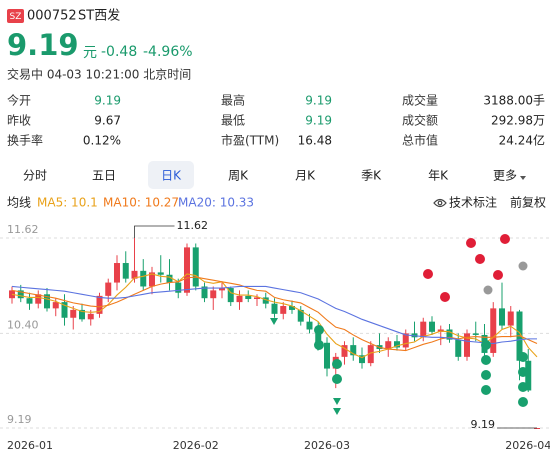 Image resolution: width=550 pixels, height=459 pixels. I want to click on price: 9.19, so click(43, 45).